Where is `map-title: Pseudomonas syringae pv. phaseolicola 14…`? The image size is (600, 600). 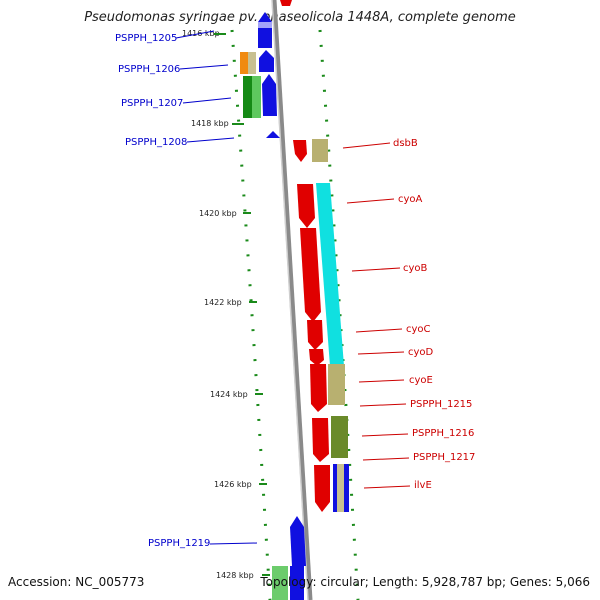 map-title: Pseudomonas syringae pv. phaseolicola 14… is located at coordinates (300, 17).